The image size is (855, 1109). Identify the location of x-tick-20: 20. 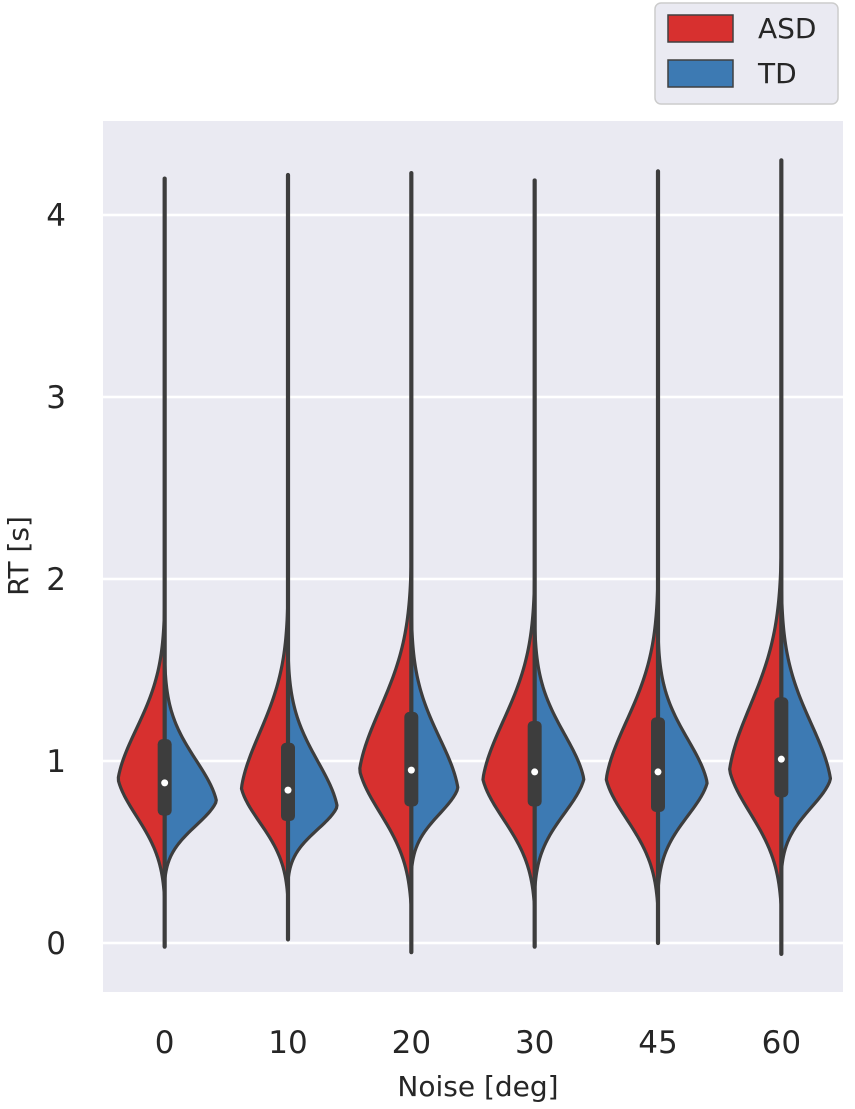
(411, 1043).